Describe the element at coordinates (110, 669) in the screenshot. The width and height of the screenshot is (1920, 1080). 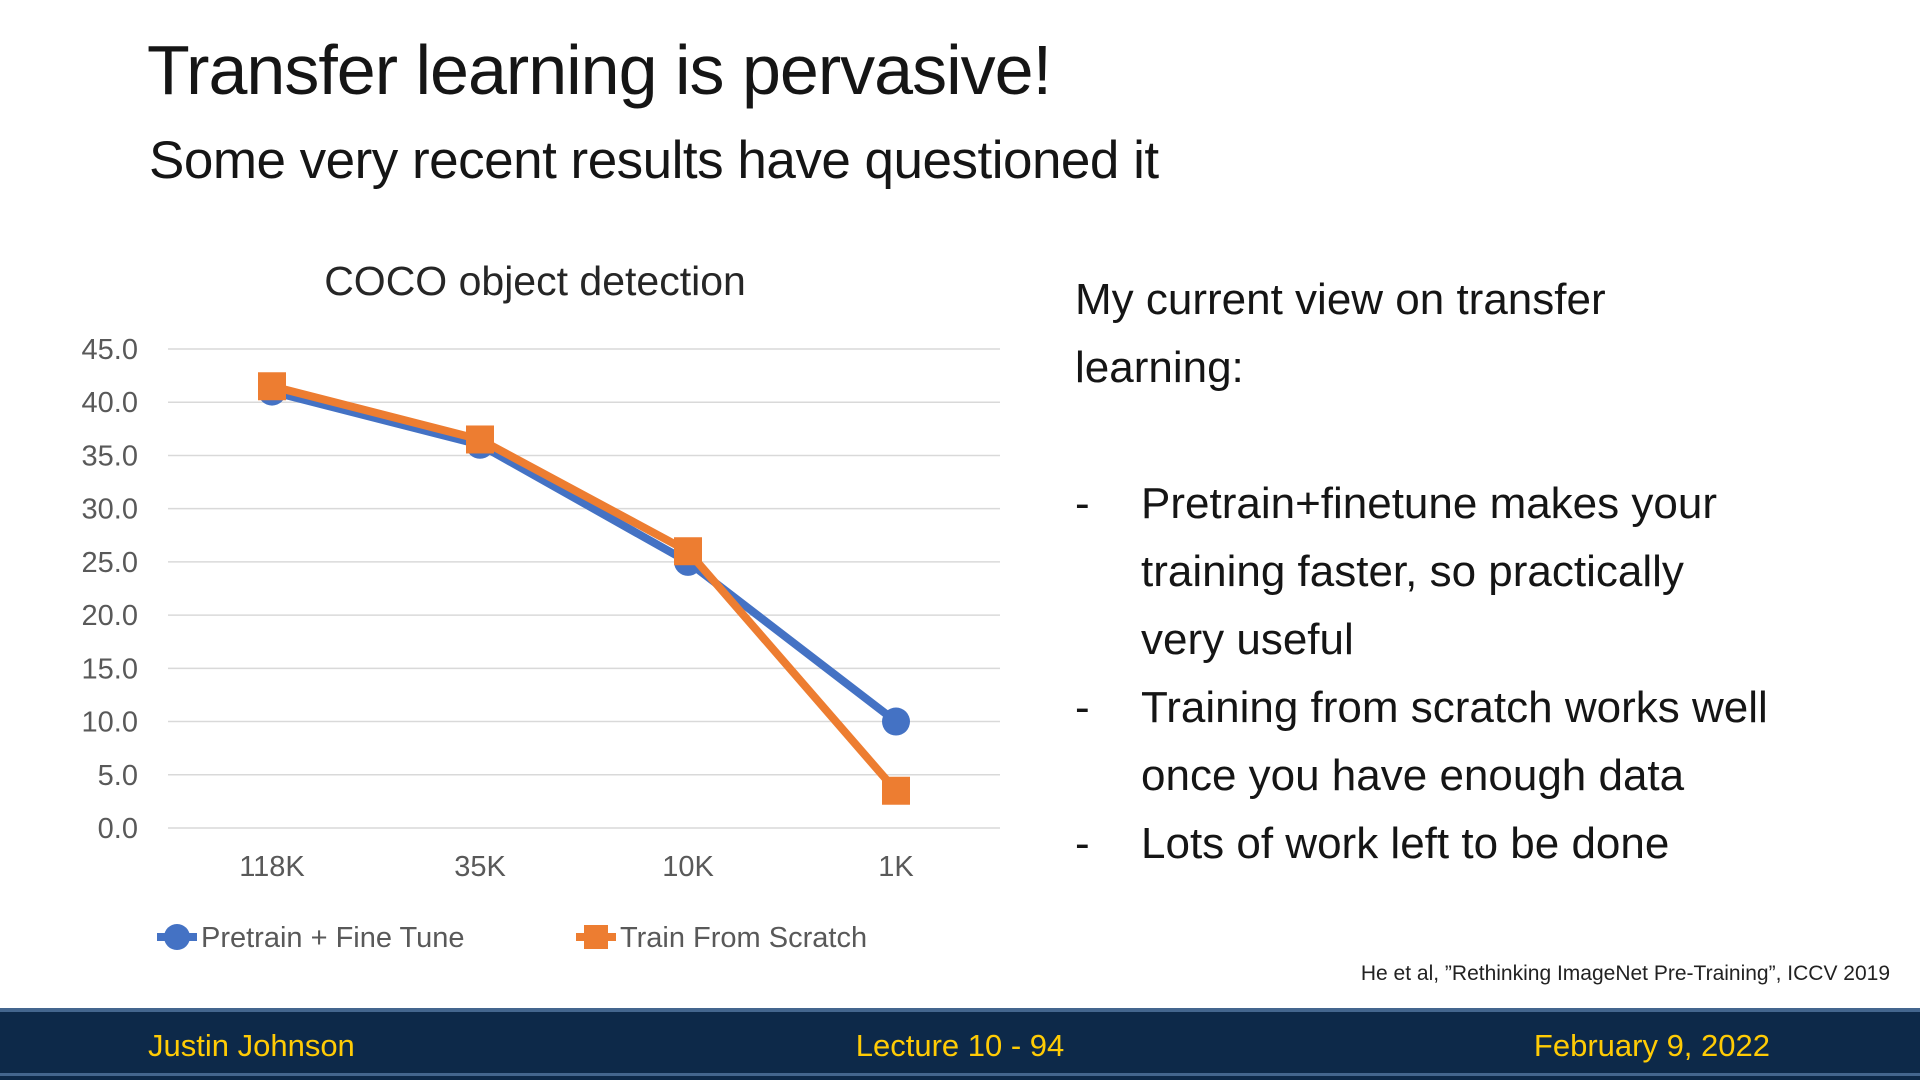
I see `y-tick-label: 15.0` at that location.